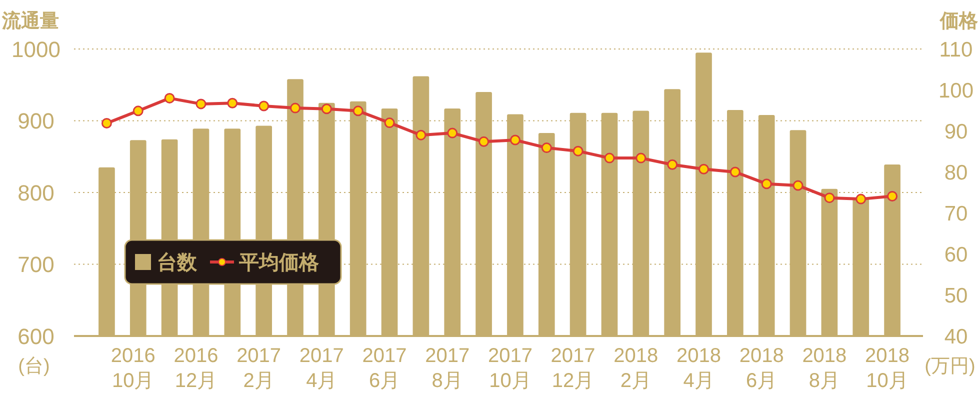  Describe the element at coordinates (36, 193) in the screenshot. I see `y-tick-label: 800` at that location.